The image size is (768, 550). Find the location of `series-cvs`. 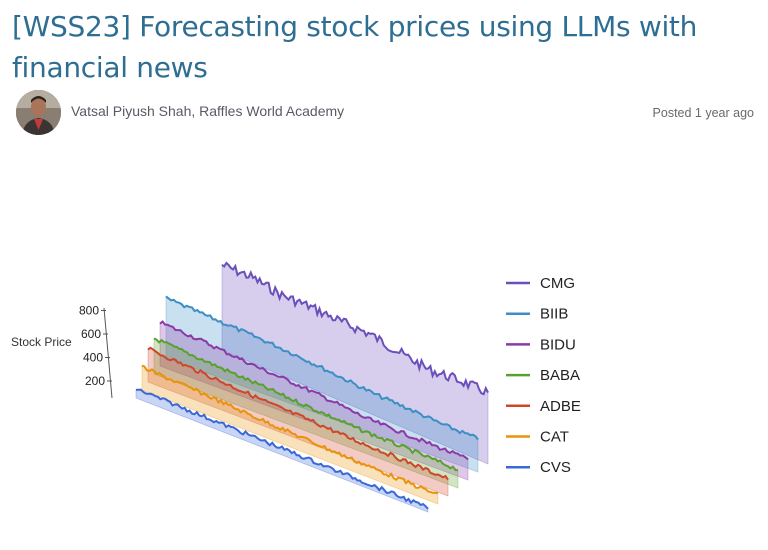

series-cvs is located at coordinates (282, 450).